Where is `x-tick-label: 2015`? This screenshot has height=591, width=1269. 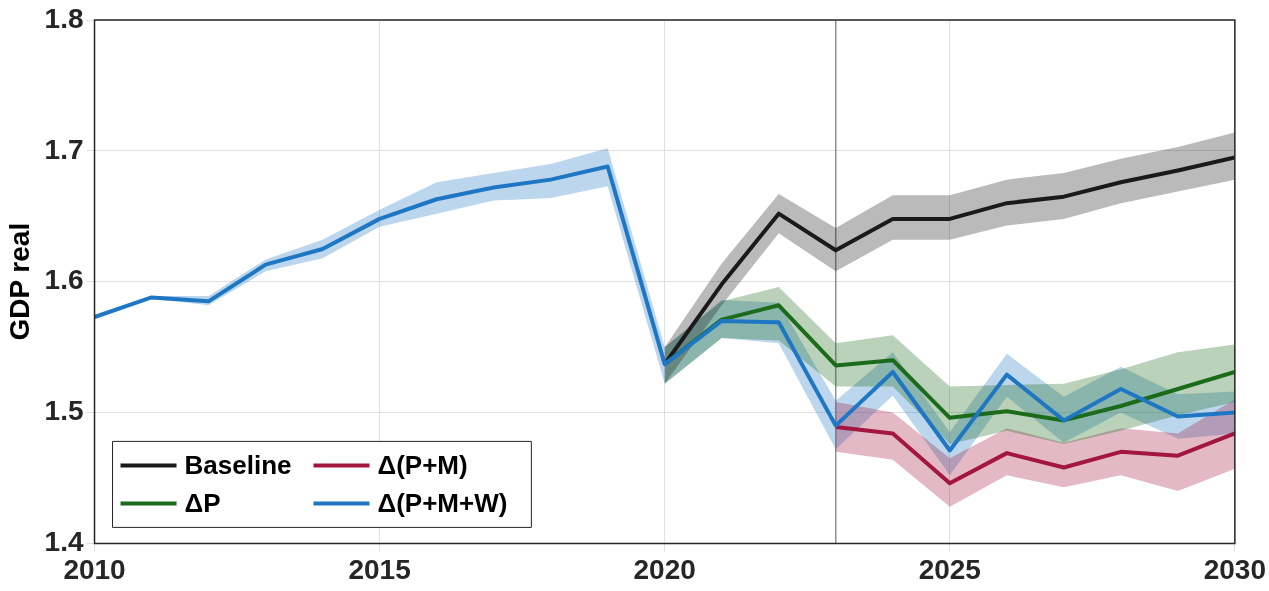
x-tick-label: 2015 is located at coordinates (379, 569).